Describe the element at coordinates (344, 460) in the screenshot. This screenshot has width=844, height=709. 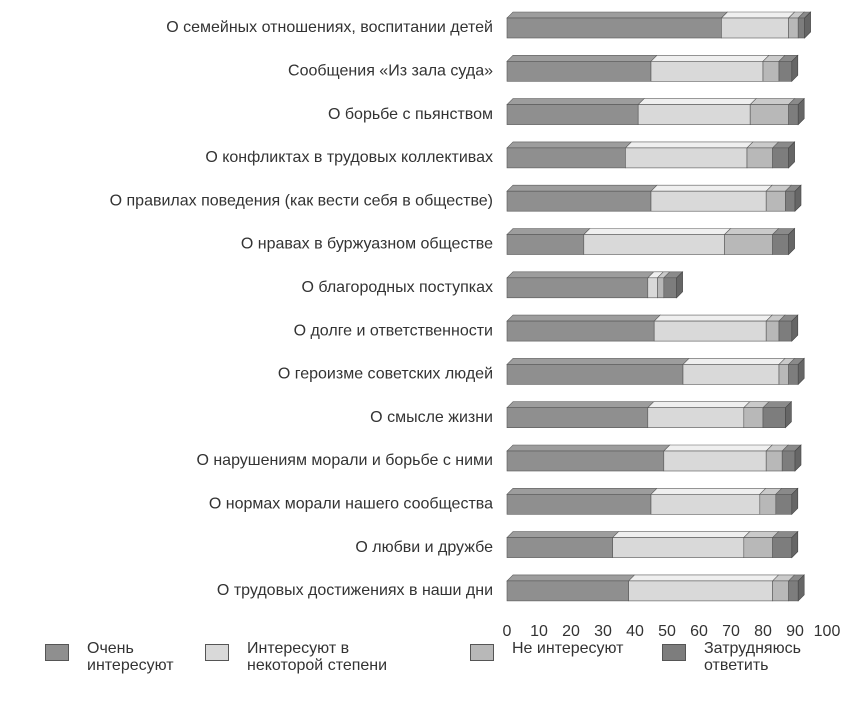
I see `category-label: О нарушениям морали и борьбе с ними` at that location.